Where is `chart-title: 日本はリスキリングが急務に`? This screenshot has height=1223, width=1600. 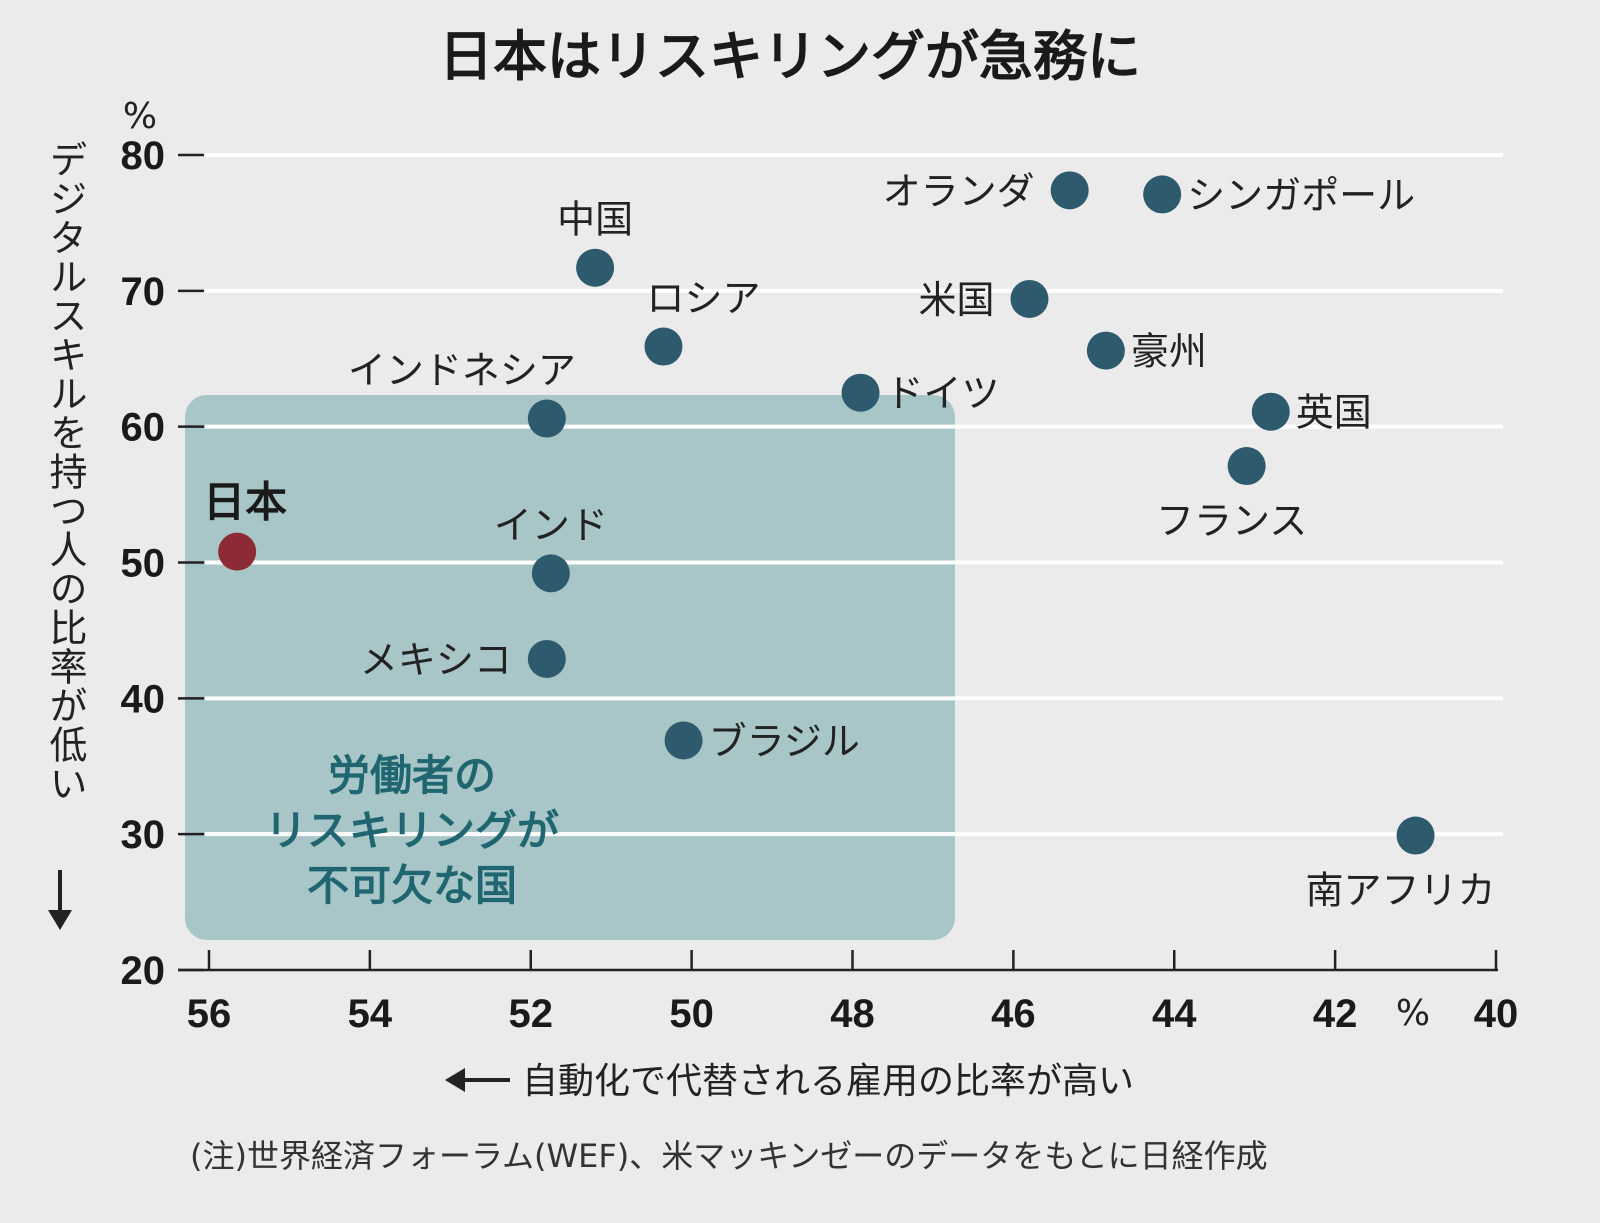
chart-title: 日本はリスキリングが急務に is located at coordinates (790, 56).